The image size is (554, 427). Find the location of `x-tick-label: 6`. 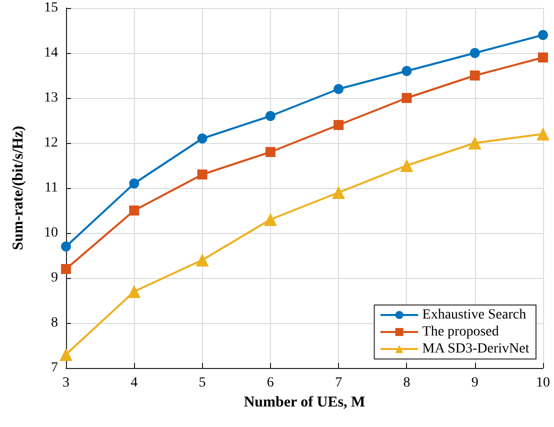

x-tick-label: 6 is located at coordinates (270, 383).